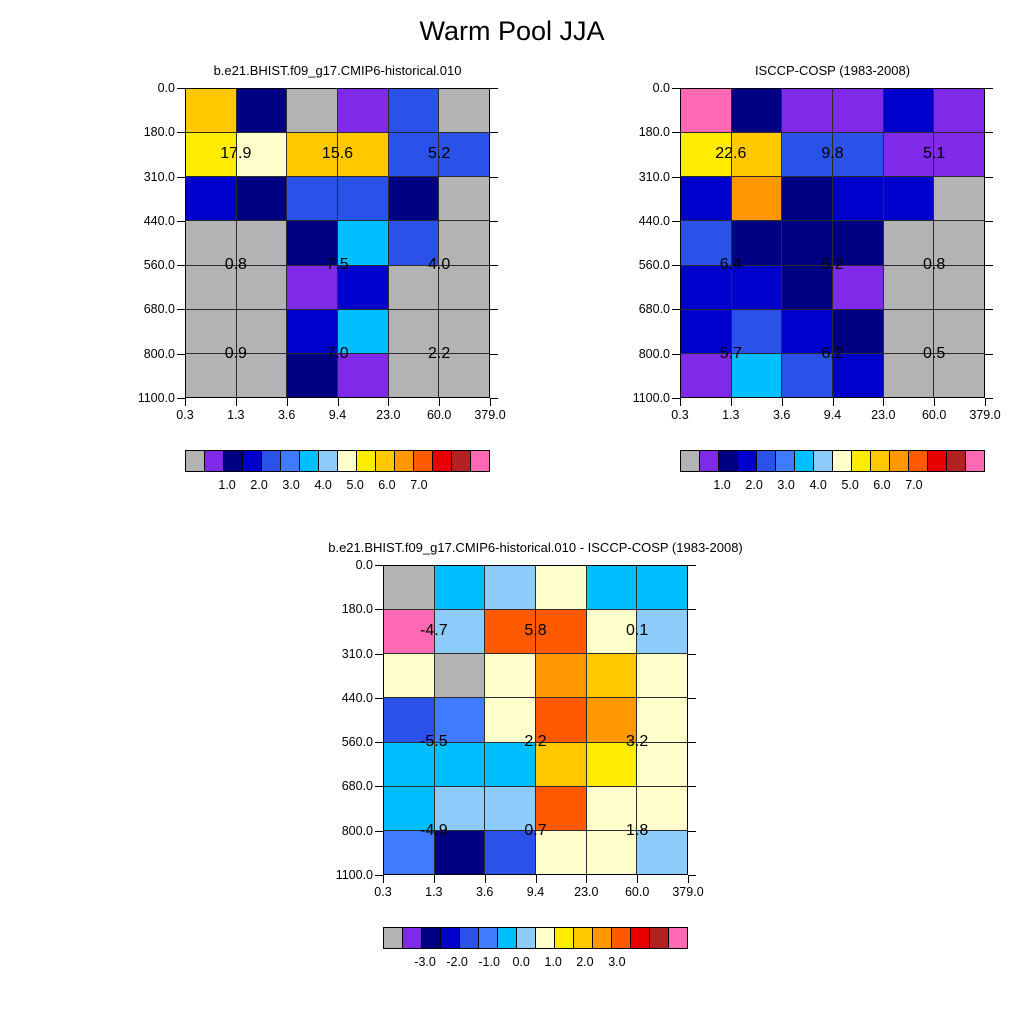  What do you see at coordinates (159, 265) in the screenshot?
I see `y-axis-tick-label: 560.0` at bounding box center [159, 265].